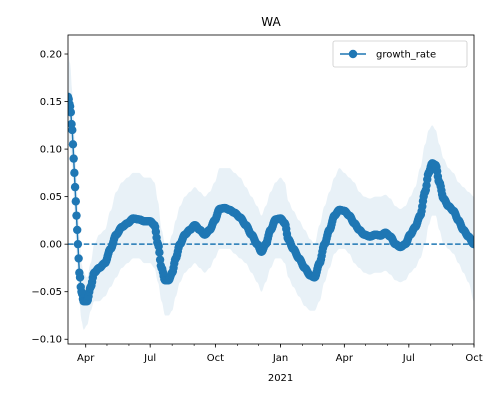 The width and height of the screenshot is (500, 400). What do you see at coordinates (51, 102) in the screenshot?
I see `y-tick-label: 0.15` at bounding box center [51, 102].